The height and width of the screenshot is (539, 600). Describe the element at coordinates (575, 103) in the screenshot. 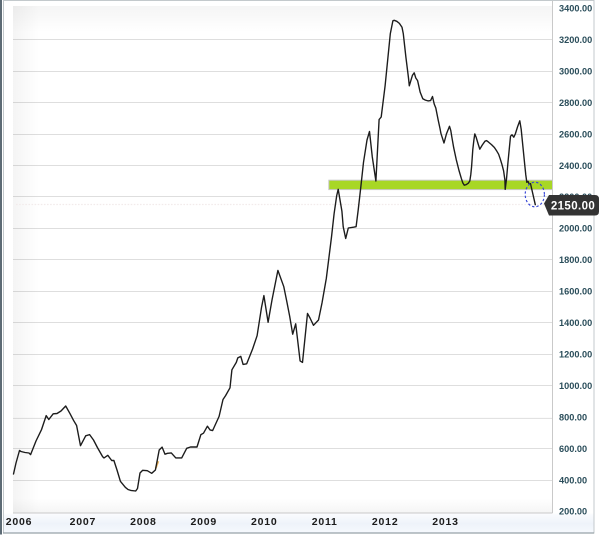

I see `svg-text: 2800.00` at that location.